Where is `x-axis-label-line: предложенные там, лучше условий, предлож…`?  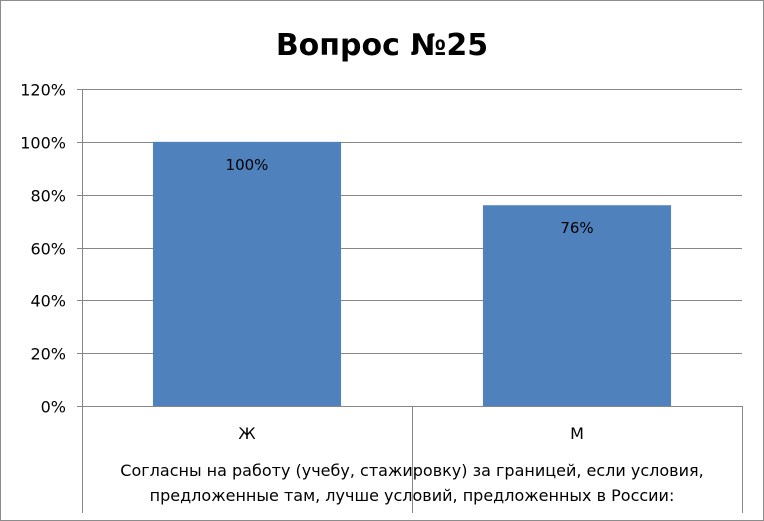 x-axis-label-line: предложенные там, лучше условий, предлож… is located at coordinates (412, 495).